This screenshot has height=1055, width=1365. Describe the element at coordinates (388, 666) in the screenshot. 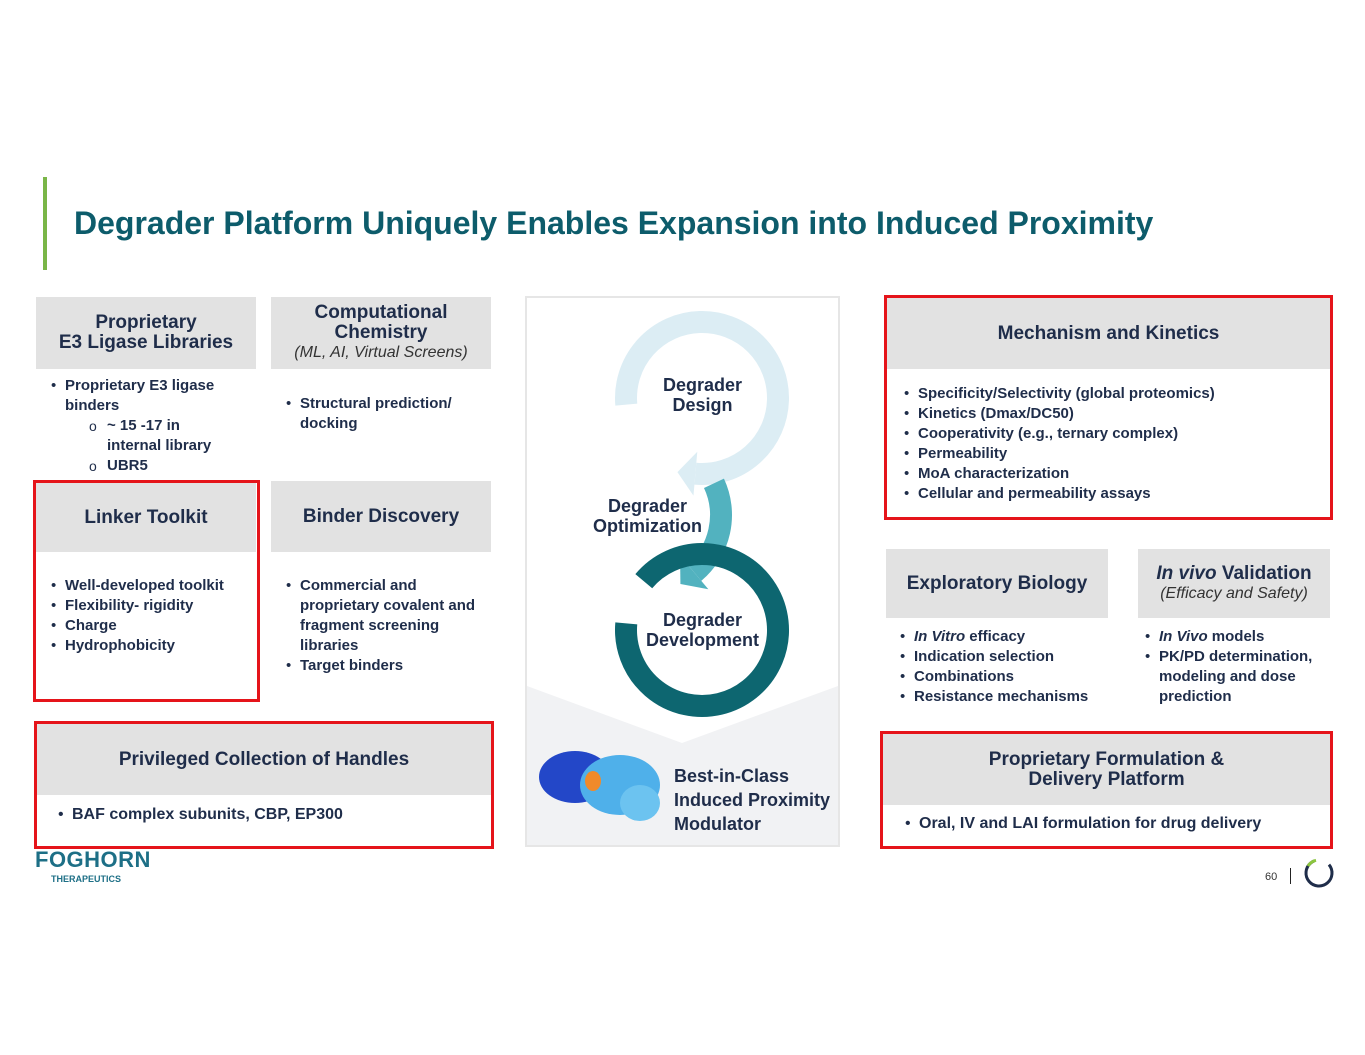

I see `bullet: Target binders` at that location.